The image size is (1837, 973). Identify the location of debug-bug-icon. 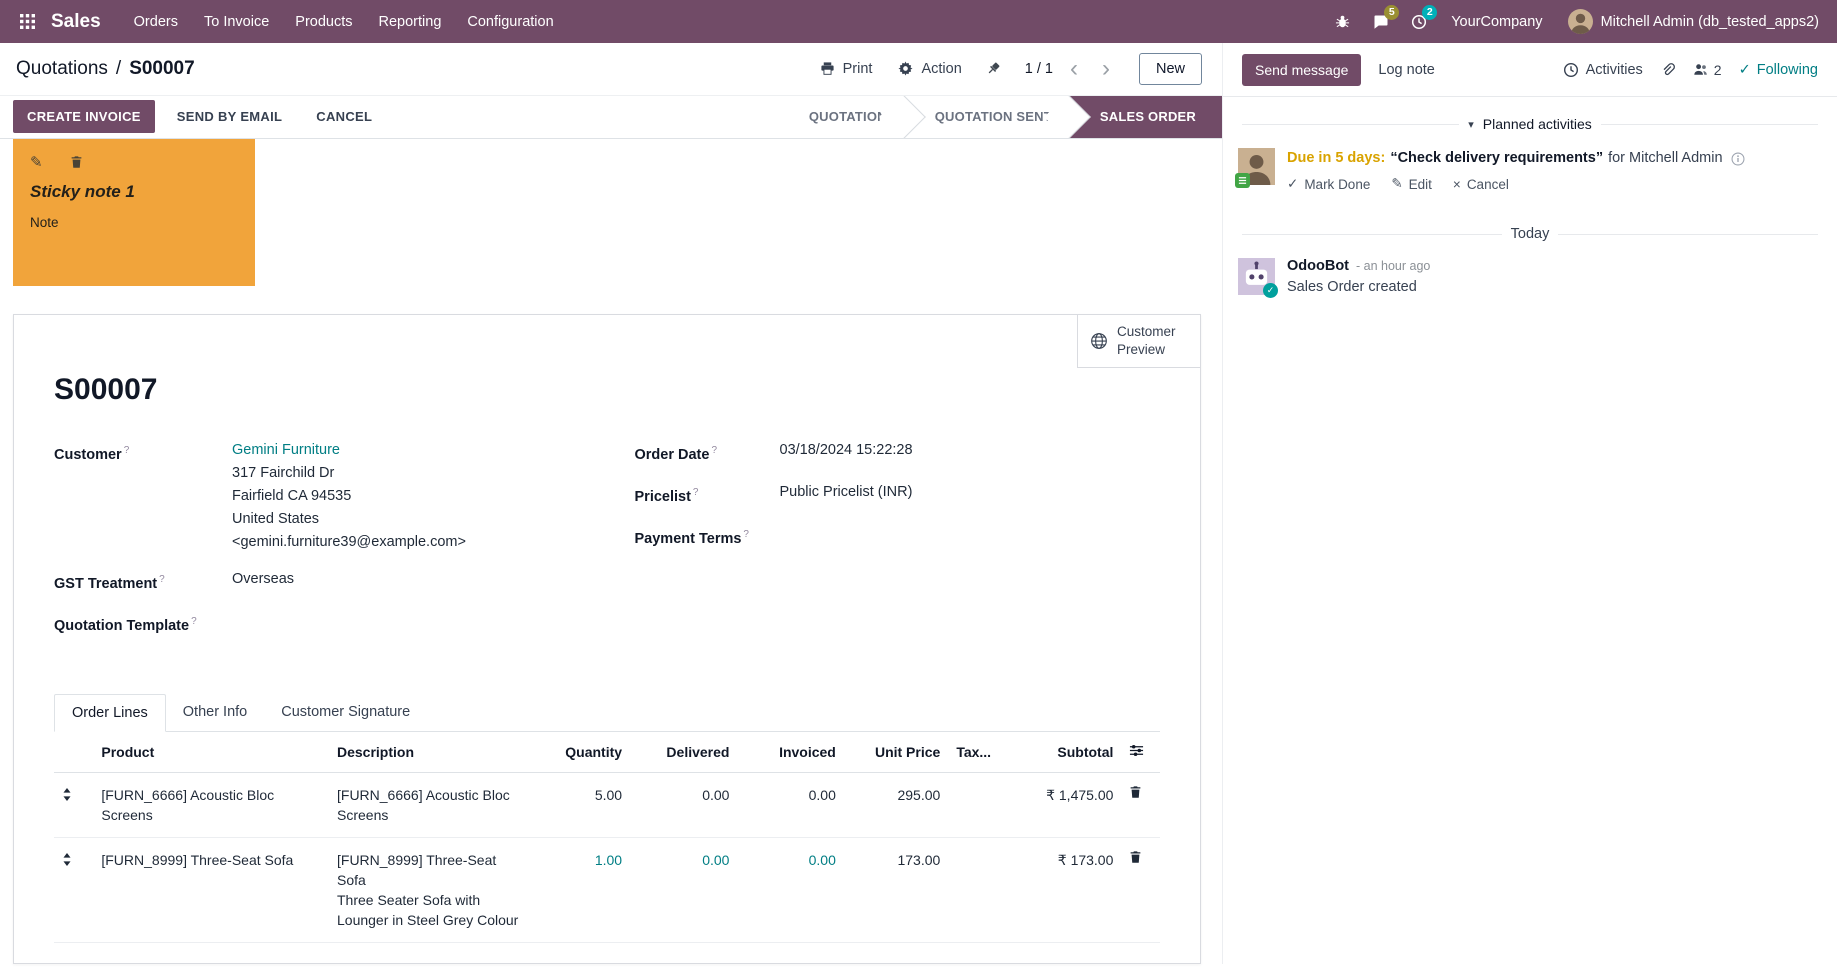
(1342, 21).